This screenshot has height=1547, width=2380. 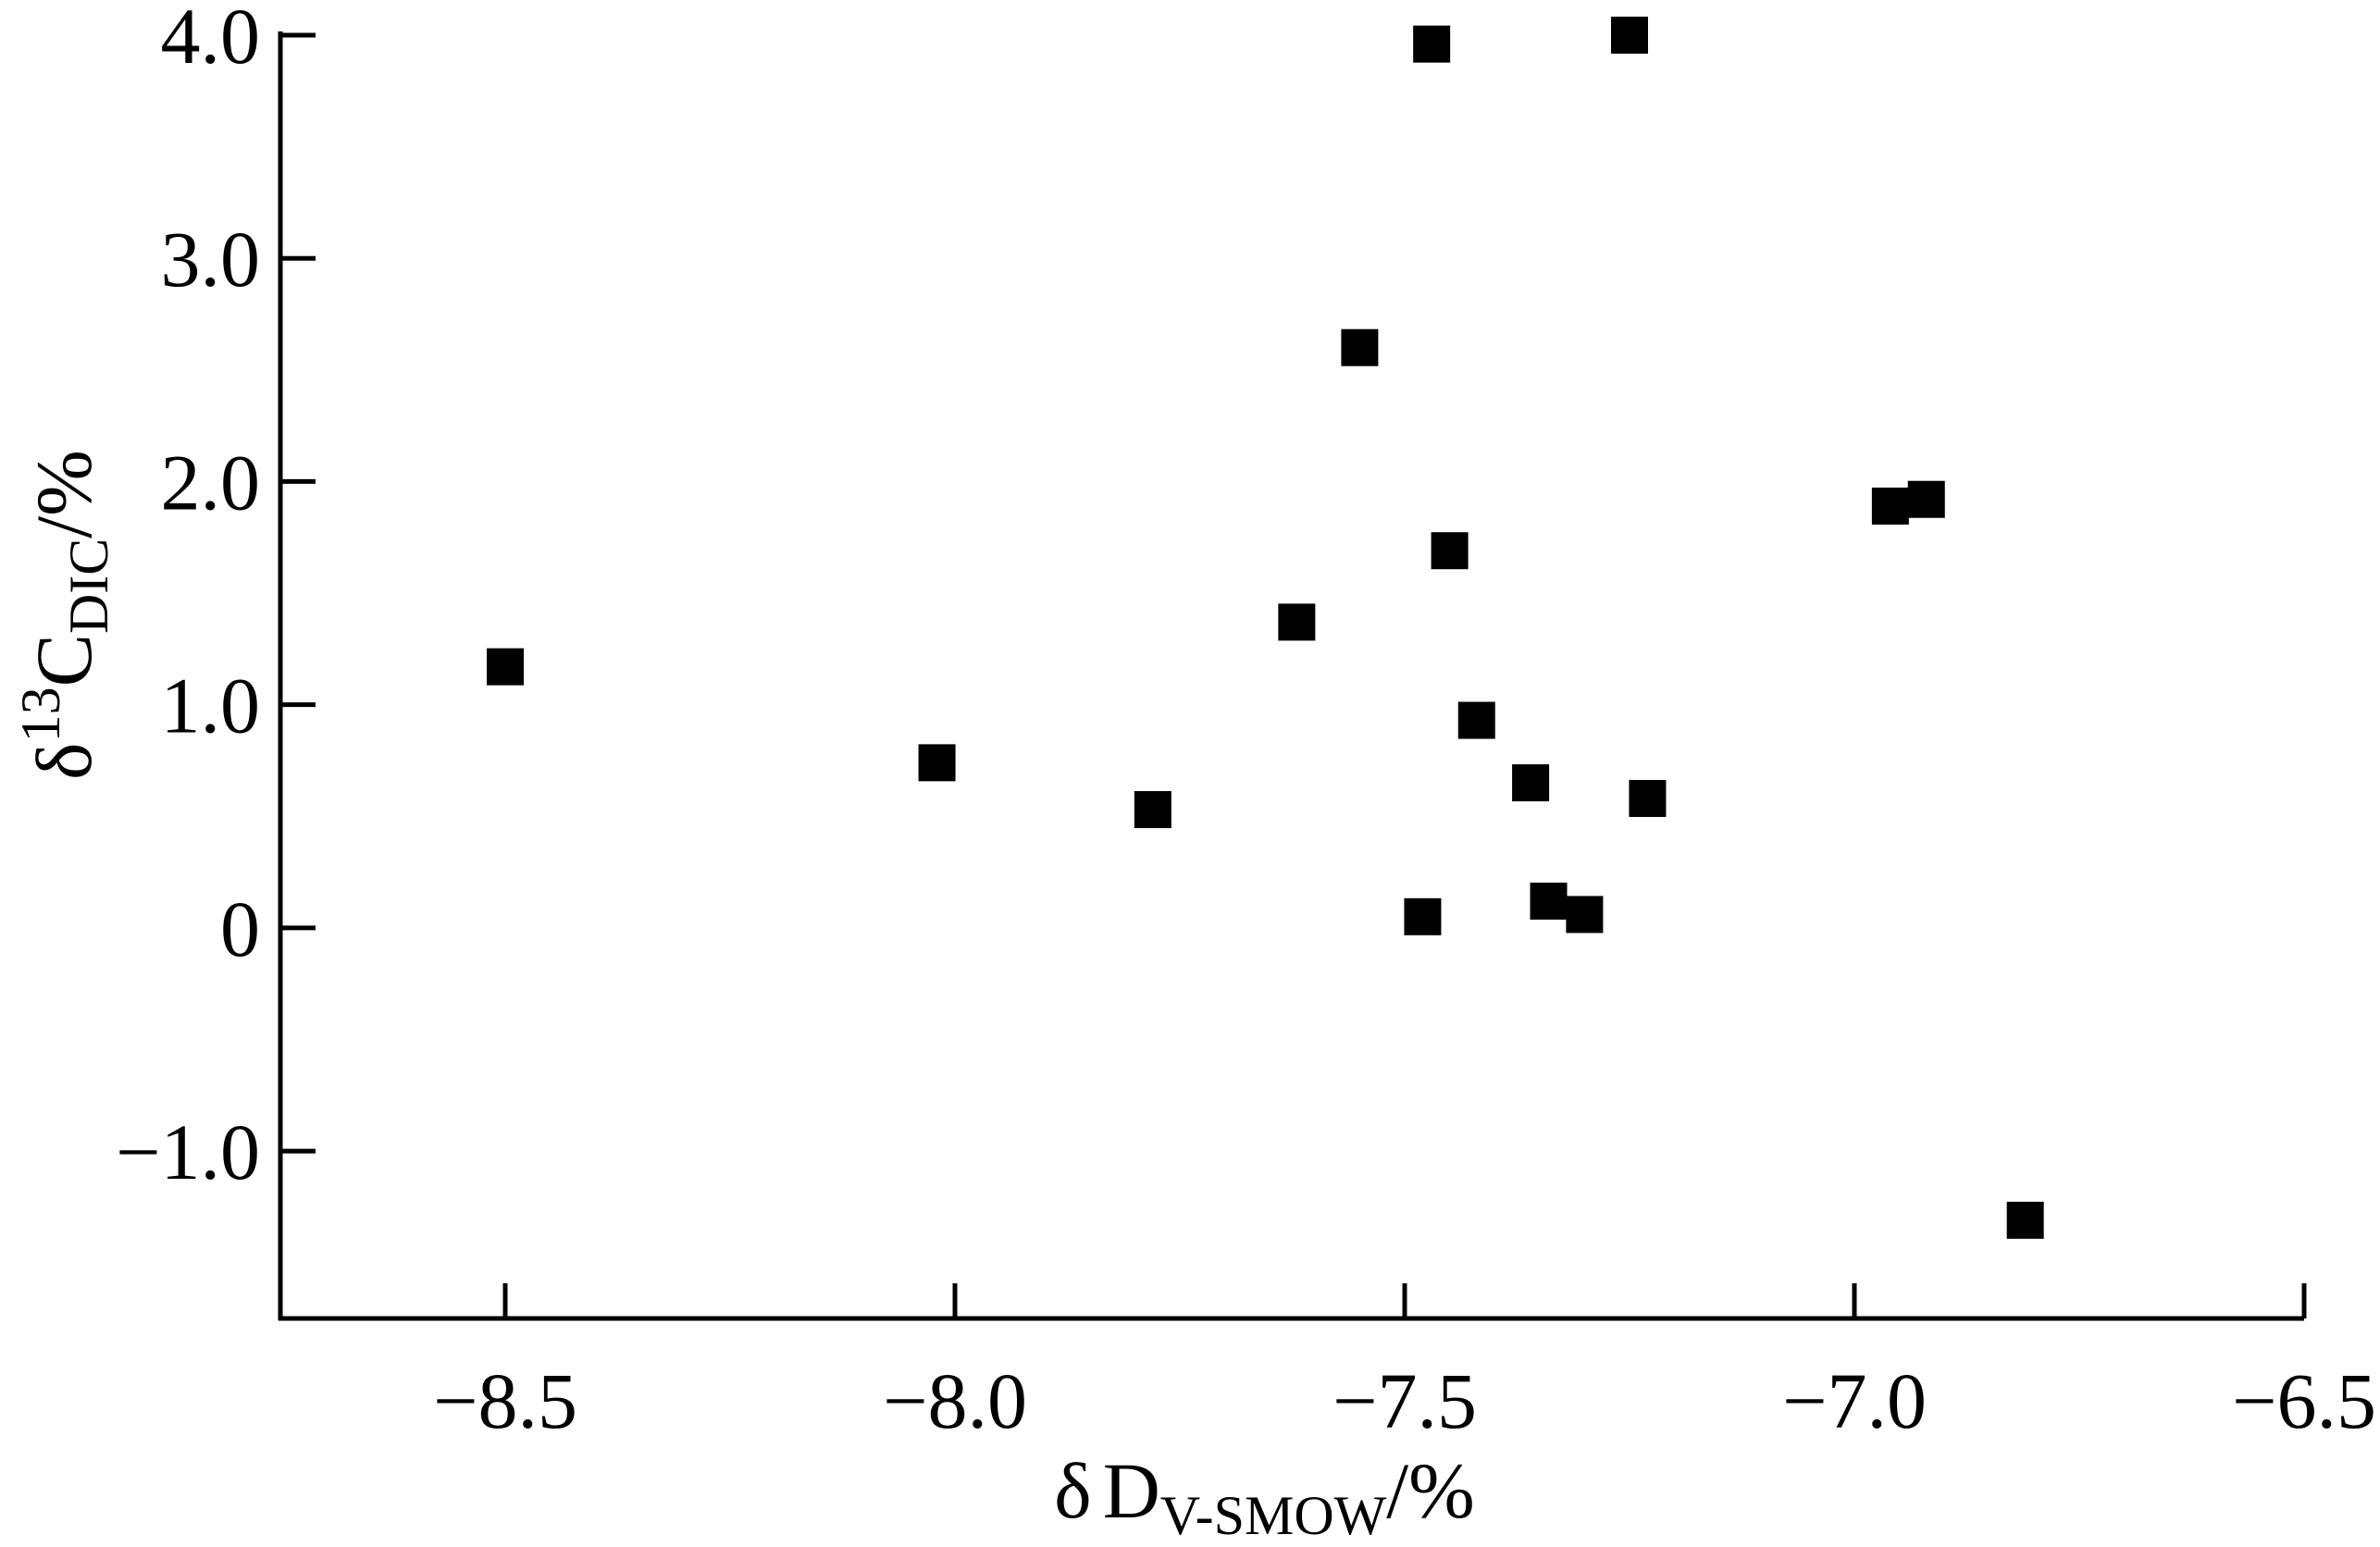 I want to click on x-tick-label: −7.5, so click(x=1405, y=1400).